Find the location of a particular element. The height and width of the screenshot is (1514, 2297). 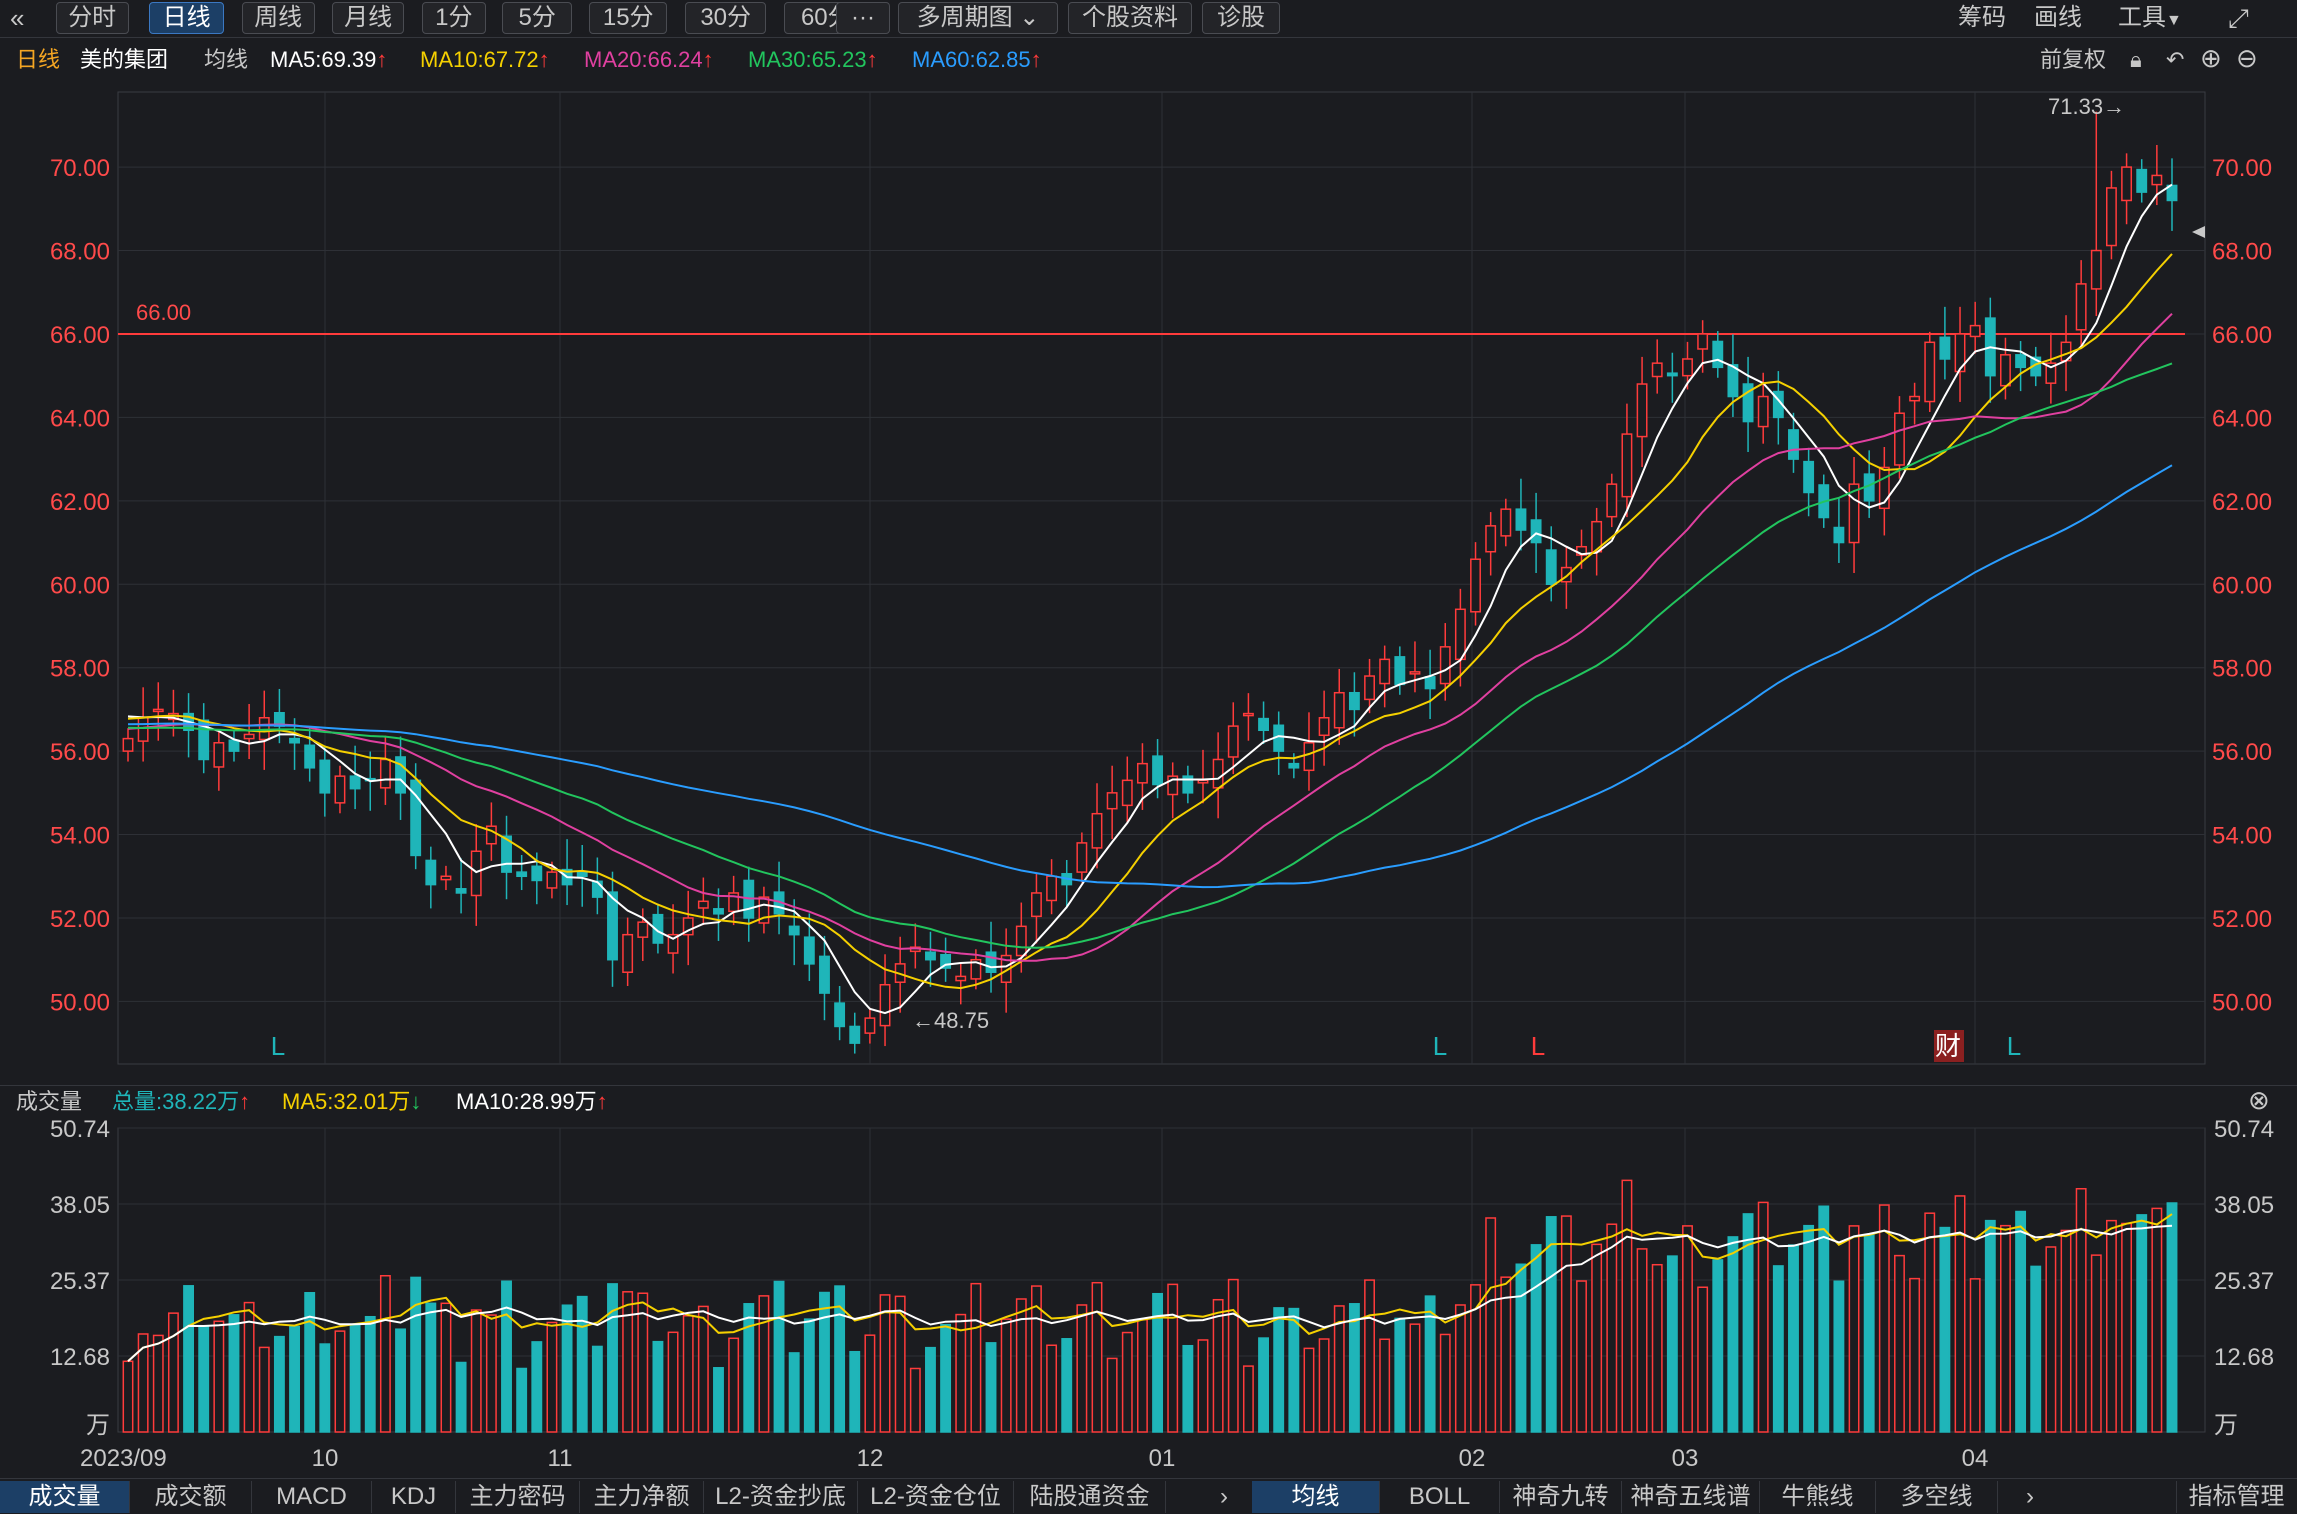

period-tab: 周线 is located at coordinates (278, 18).